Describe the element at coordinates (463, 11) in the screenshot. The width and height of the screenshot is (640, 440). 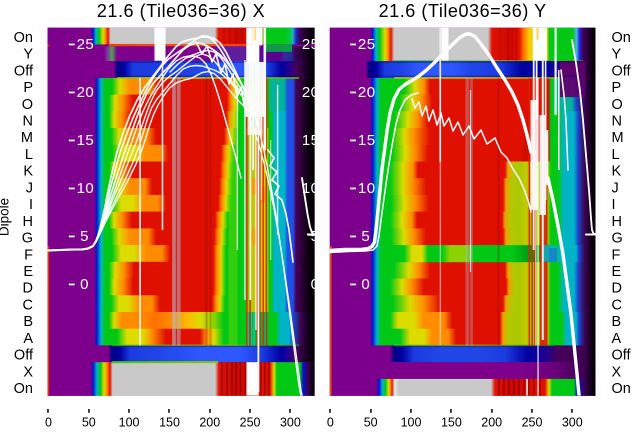
I see `svg-text: 21.6 (Tile036=36) Y` at that location.